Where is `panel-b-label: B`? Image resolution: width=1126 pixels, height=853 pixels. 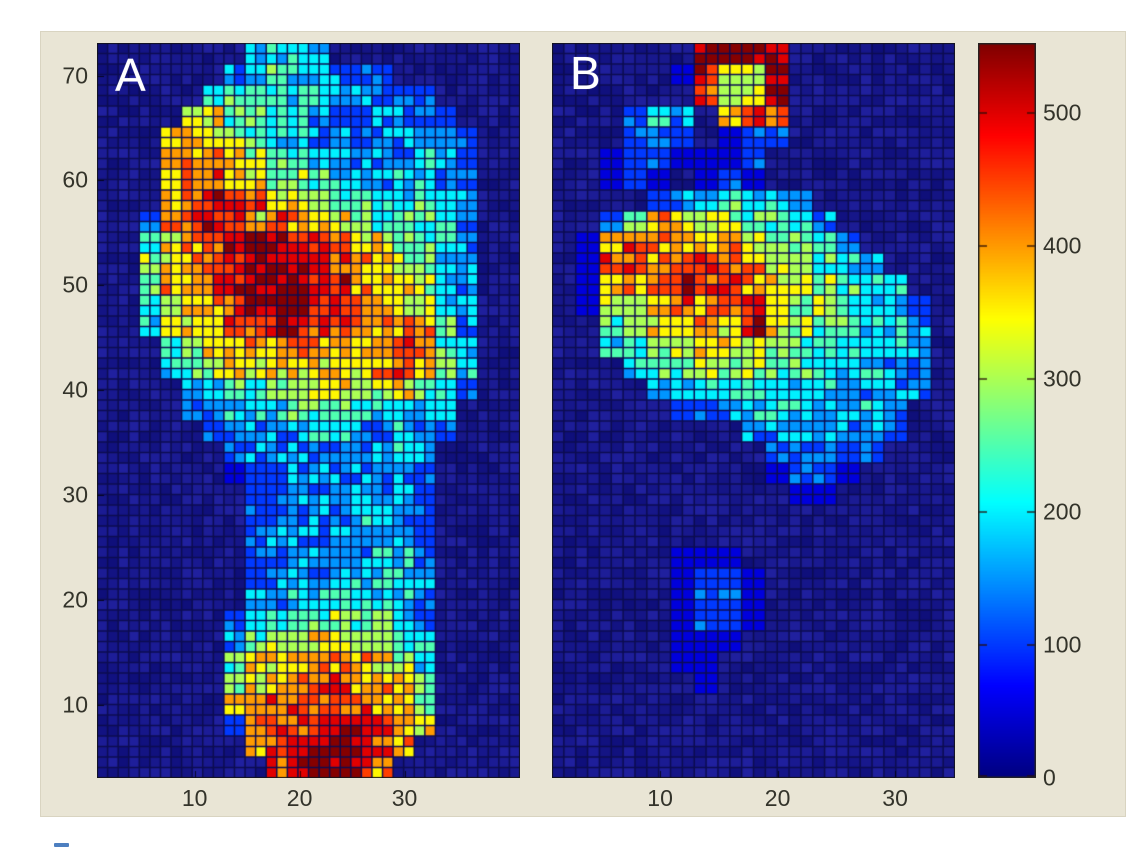 panel-b-label: B is located at coordinates (585, 73).